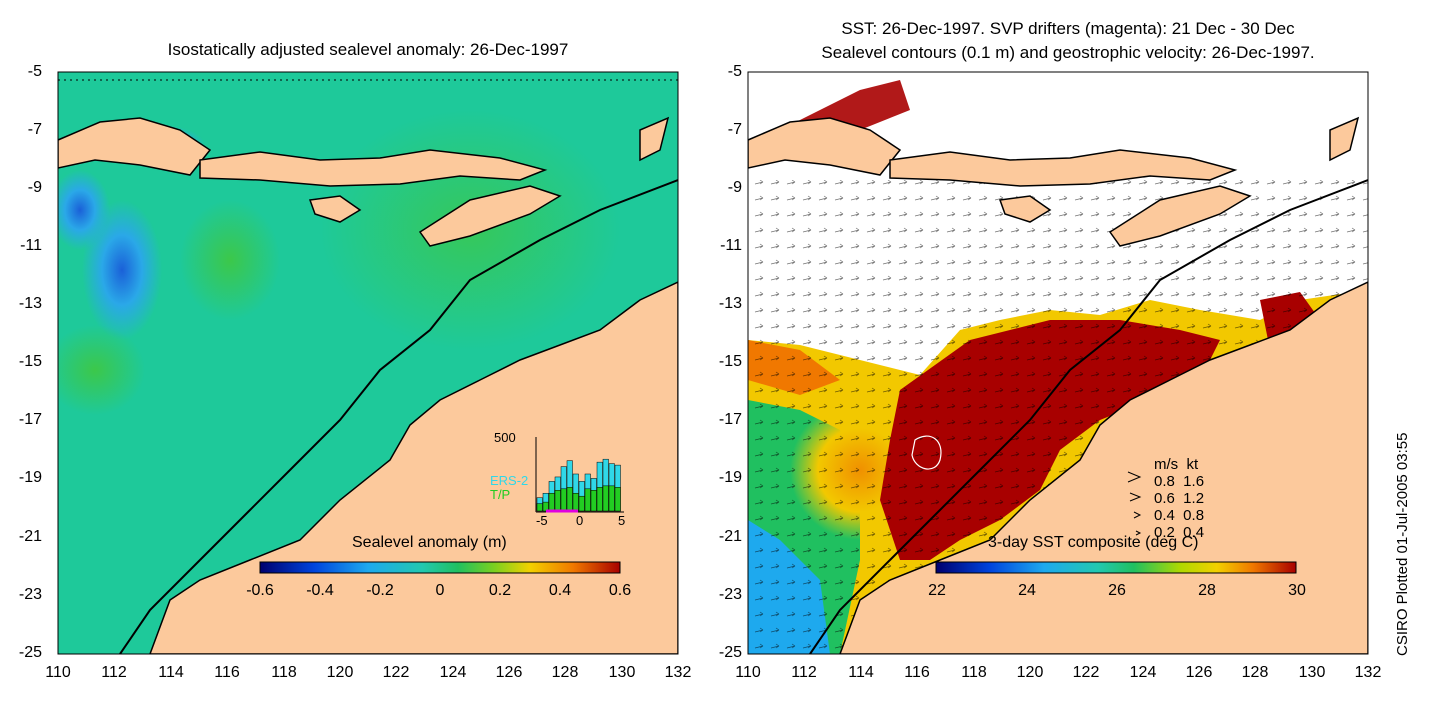 The height and width of the screenshot is (720, 1440). What do you see at coordinates (1135, 497) in the screenshot?
I see `arrow-0.6` at bounding box center [1135, 497].